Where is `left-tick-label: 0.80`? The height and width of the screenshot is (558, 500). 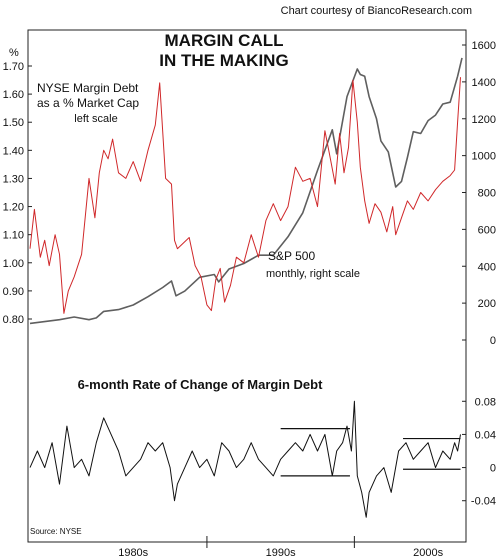
left-tick-label: 0.80 is located at coordinates (13, 320).